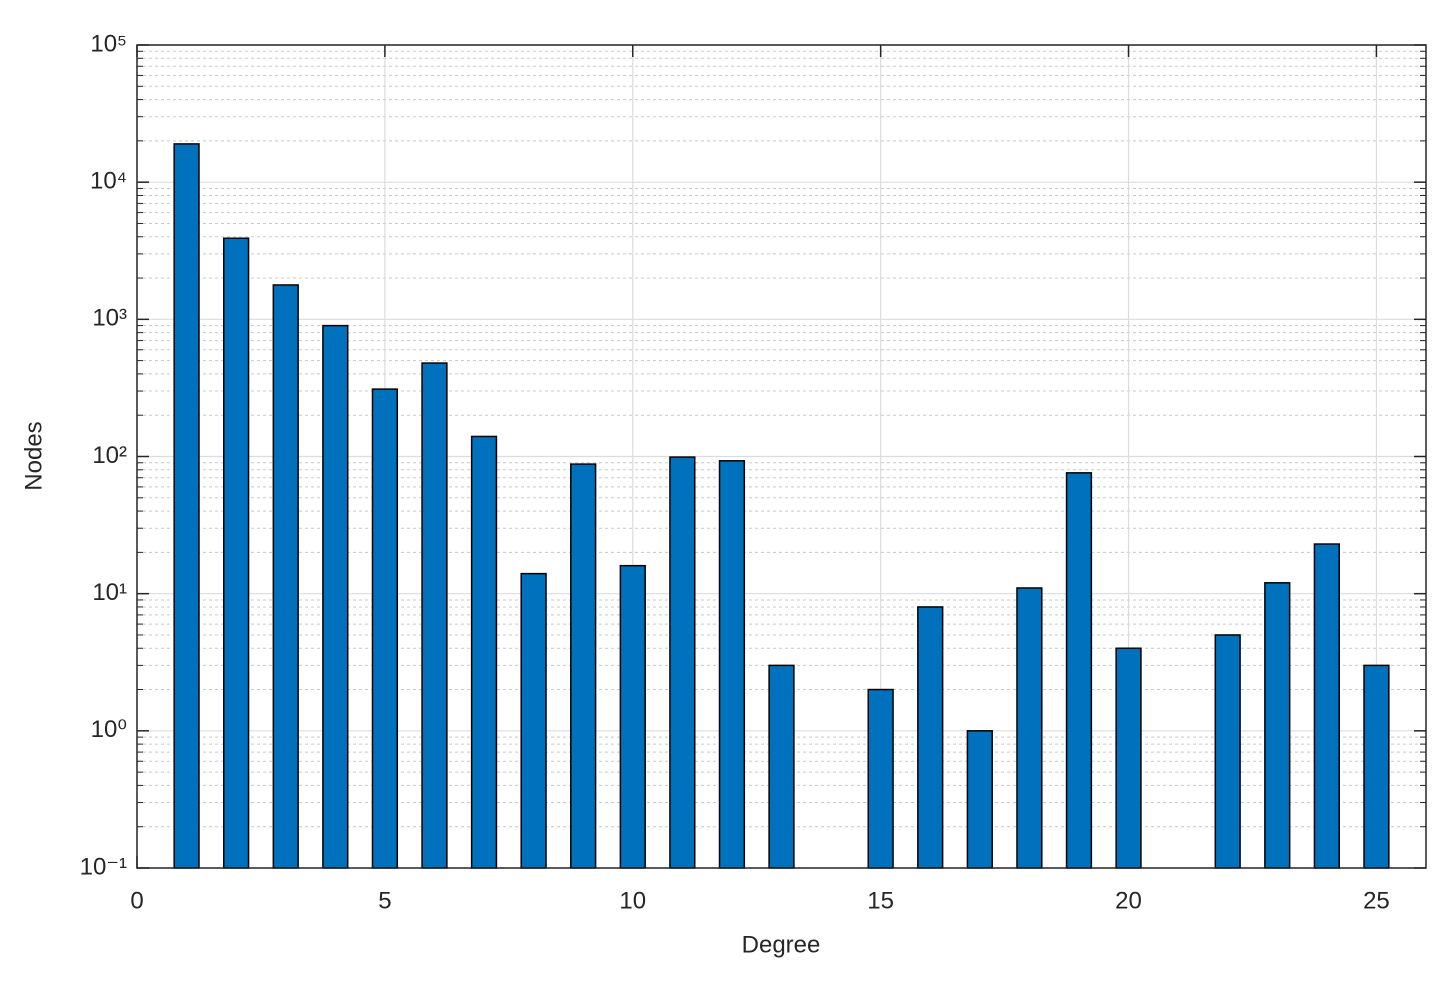 The image size is (1451, 984). What do you see at coordinates (781, 944) in the screenshot?
I see `x-axis-label: Degree` at bounding box center [781, 944].